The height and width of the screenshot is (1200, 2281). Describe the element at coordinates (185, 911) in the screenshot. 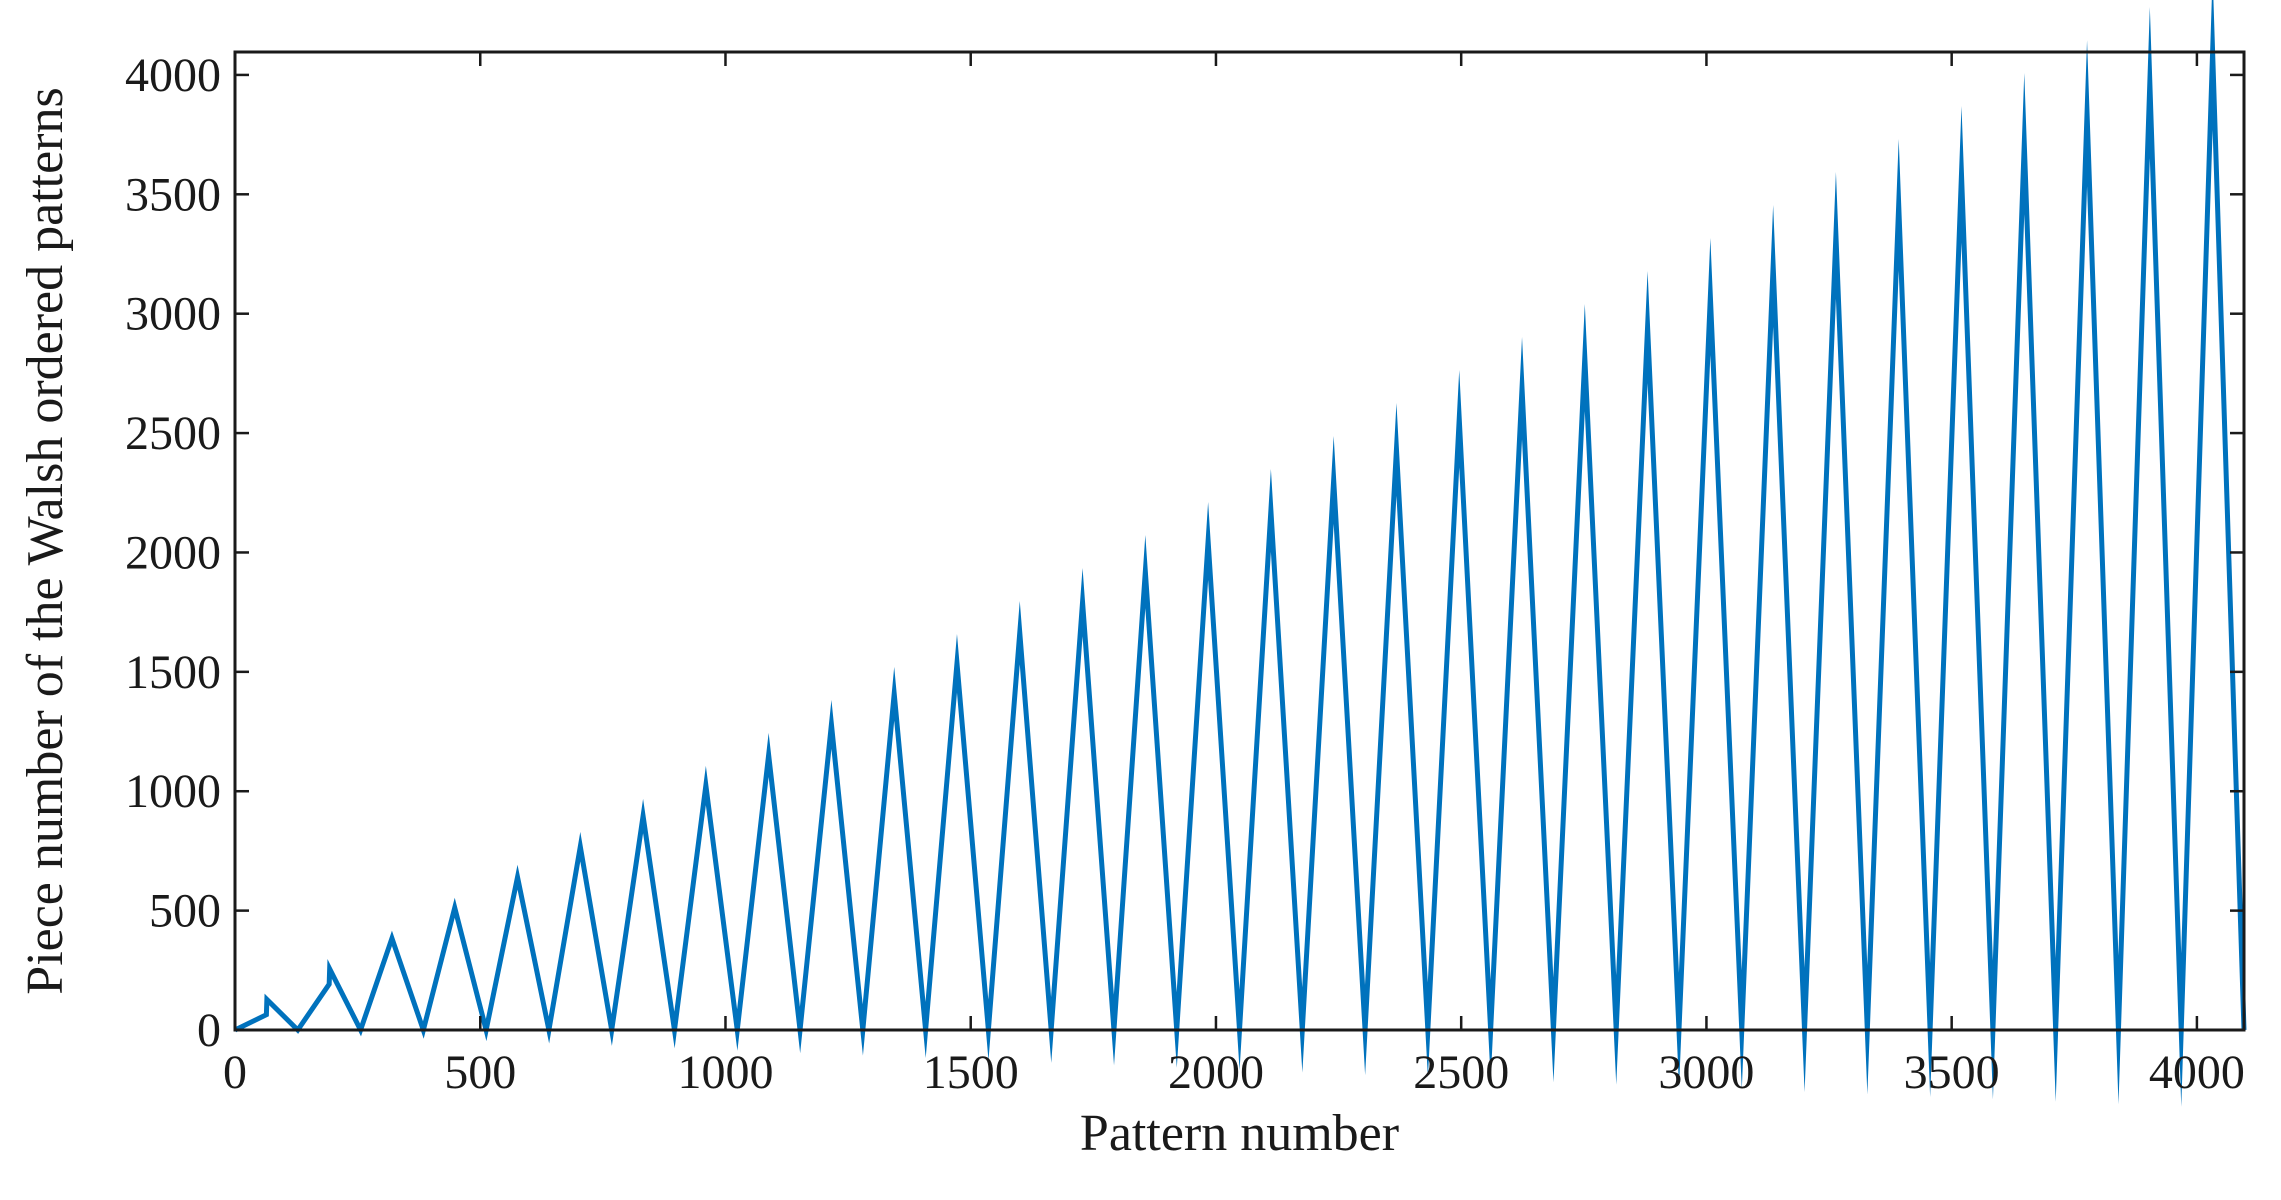

I see `y-tick-label: 500` at that location.